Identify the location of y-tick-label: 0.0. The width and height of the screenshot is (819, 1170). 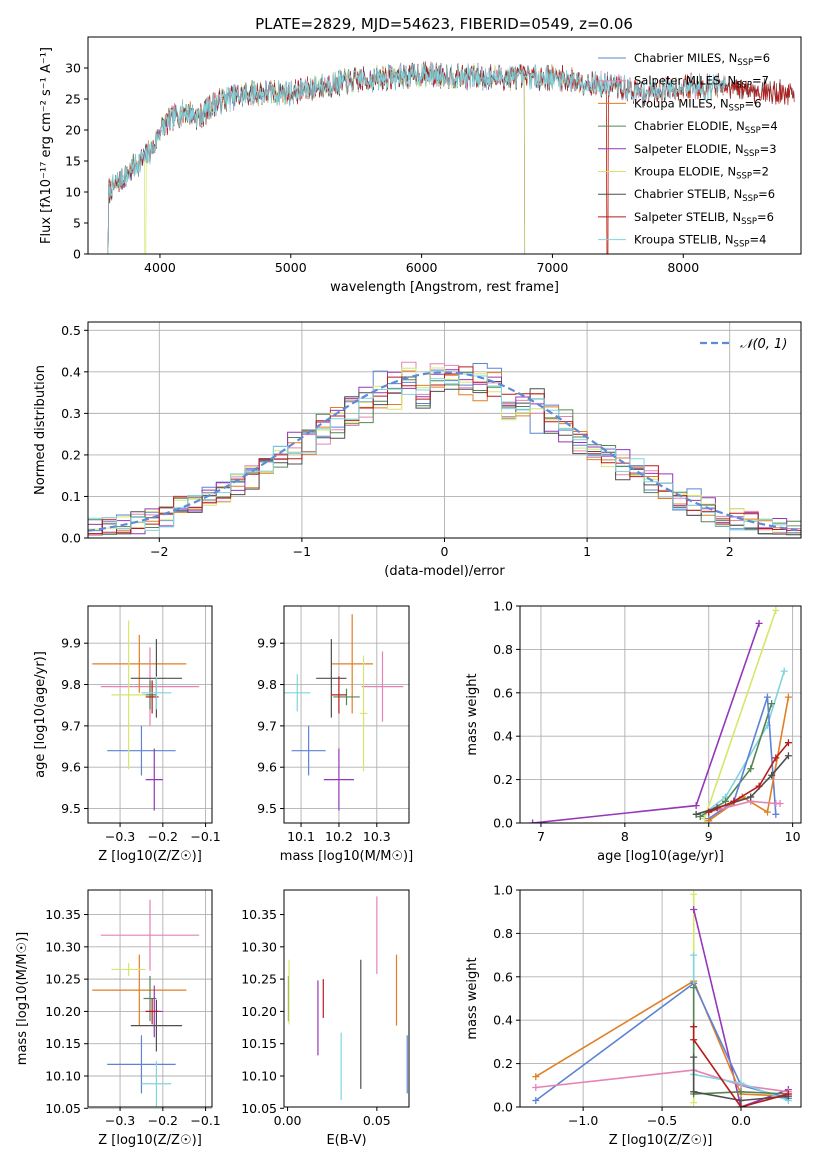
(503, 1107).